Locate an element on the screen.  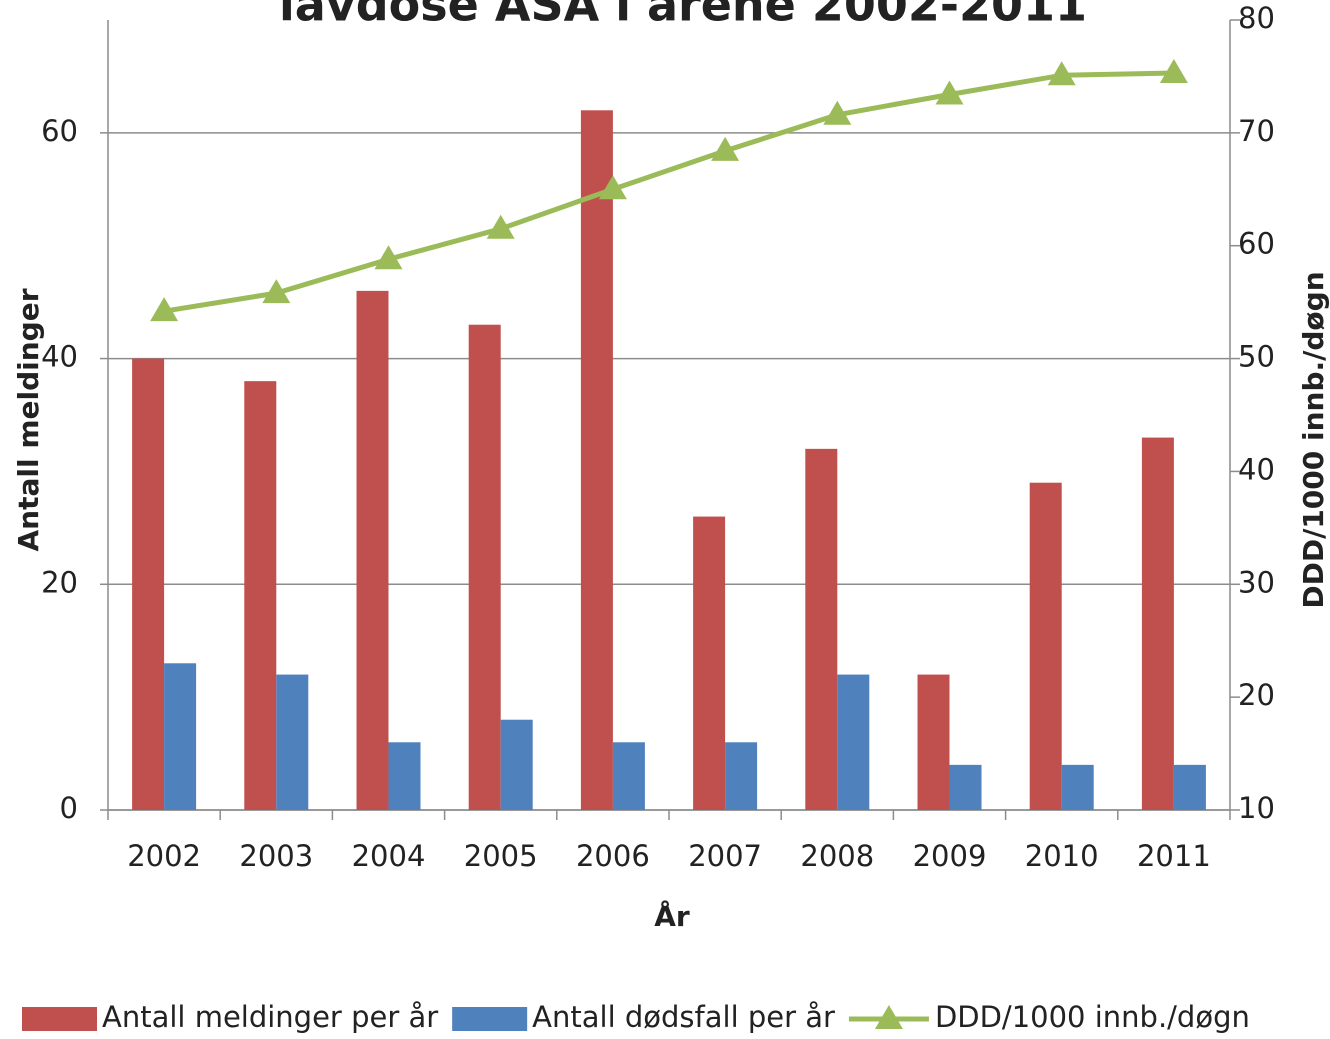
y2-tick-label: 10 is located at coordinates (1256, 808).